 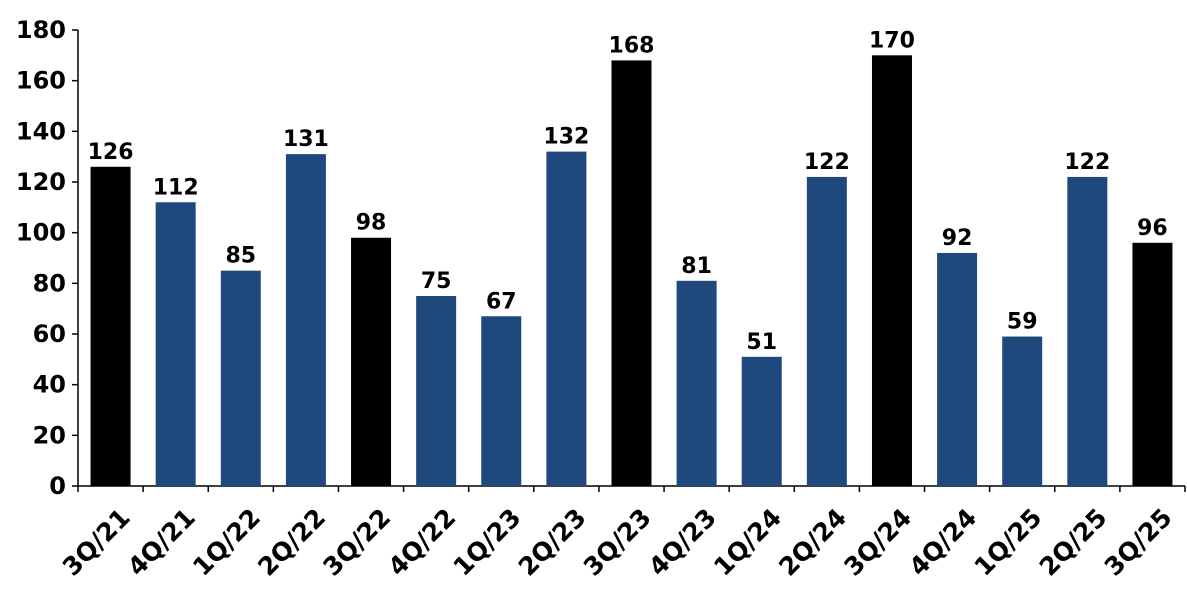 What do you see at coordinates (49, 385) in the screenshot?
I see `y-tick-label: 40` at bounding box center [49, 385].